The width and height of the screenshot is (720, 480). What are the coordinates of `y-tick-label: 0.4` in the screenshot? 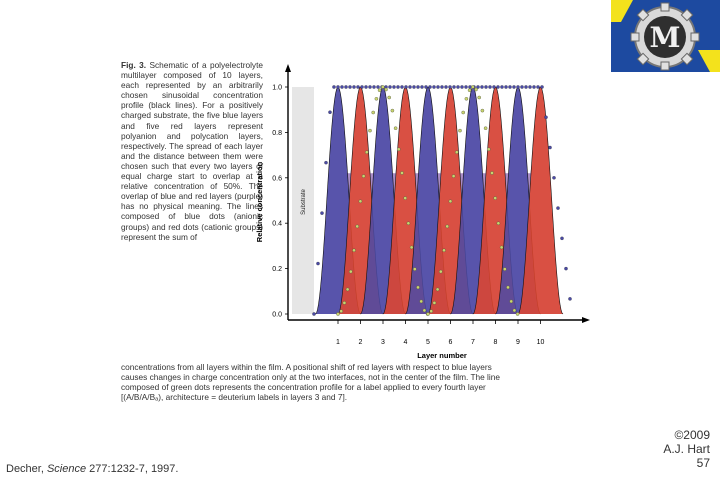 It's located at (277, 224).